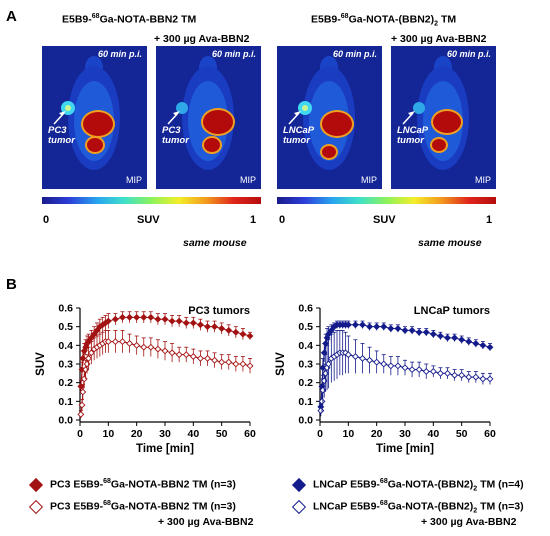 The image size is (550, 536). What do you see at coordinates (435, 113) in the screenshot?
I see `pet-scan-lncap-blocked` at bounding box center [435, 113].